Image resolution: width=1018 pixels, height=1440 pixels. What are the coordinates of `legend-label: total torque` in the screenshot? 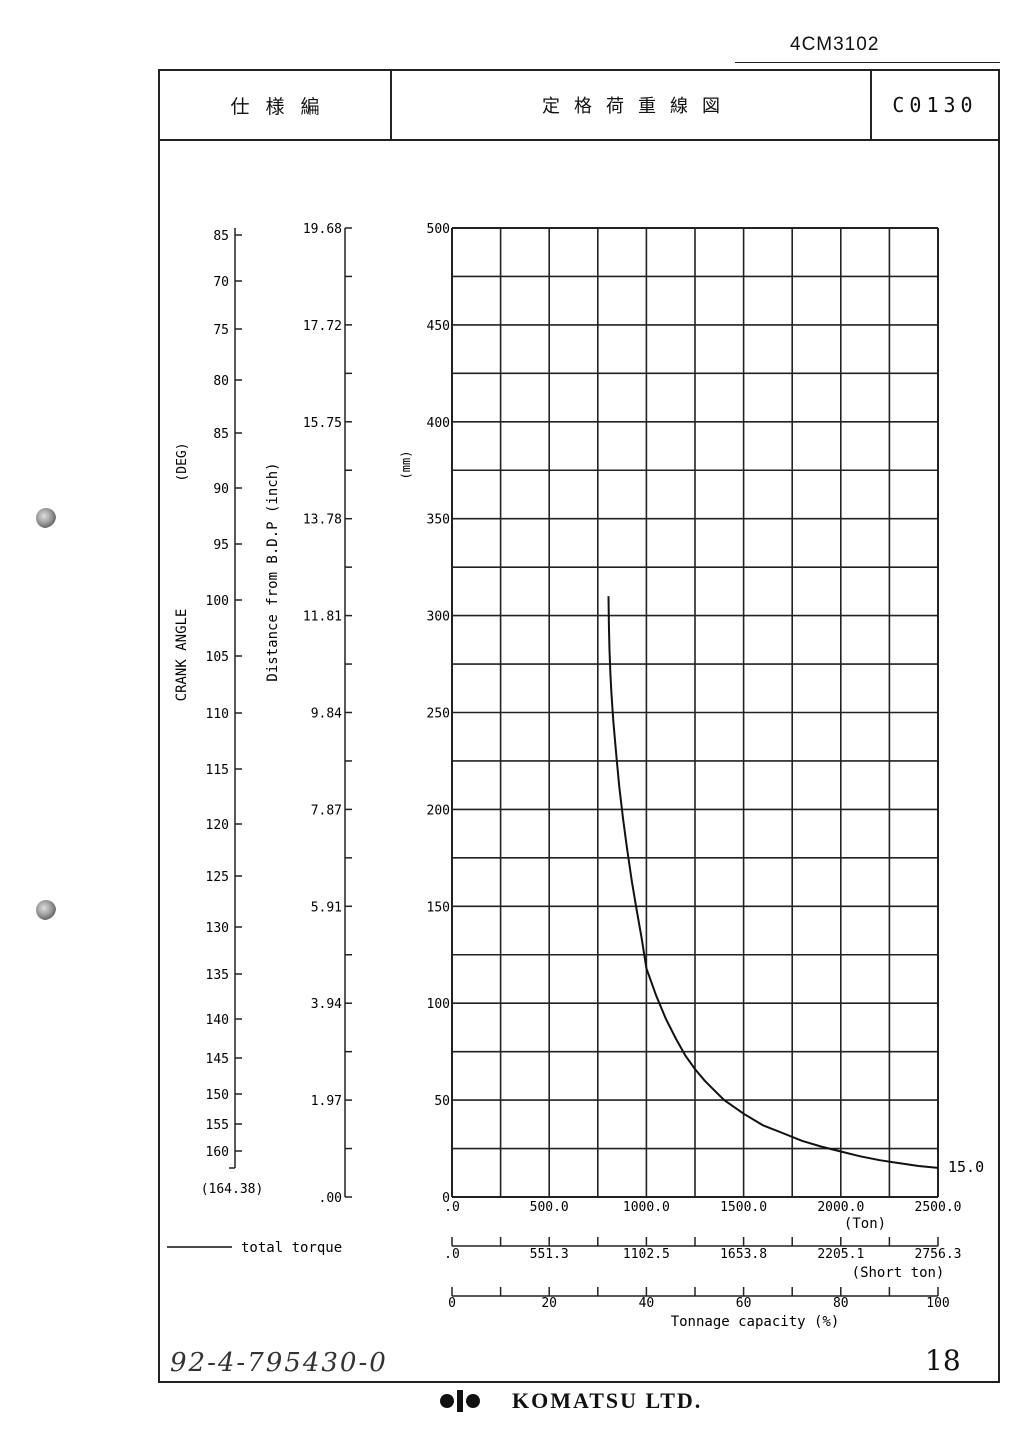 It's located at (291, 1248).